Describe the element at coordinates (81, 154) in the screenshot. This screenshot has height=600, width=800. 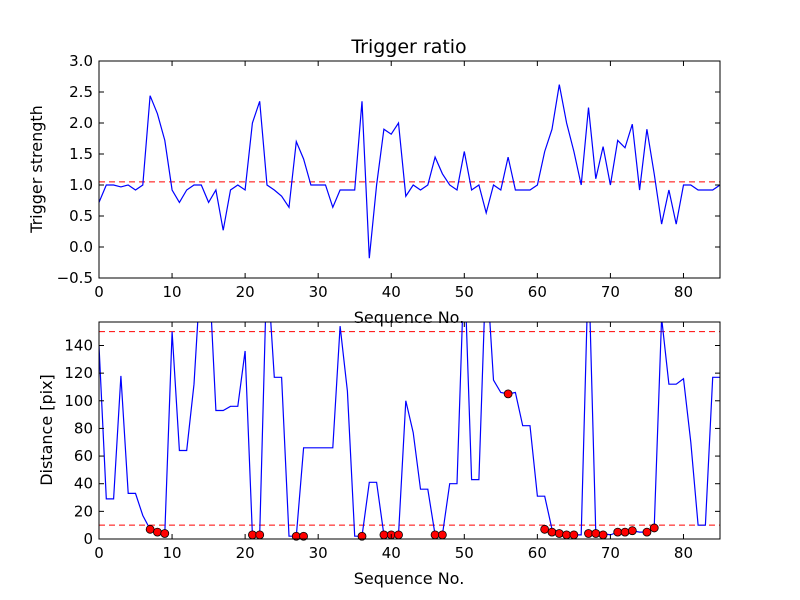
I see `y-tick-label: 1.5` at that location.